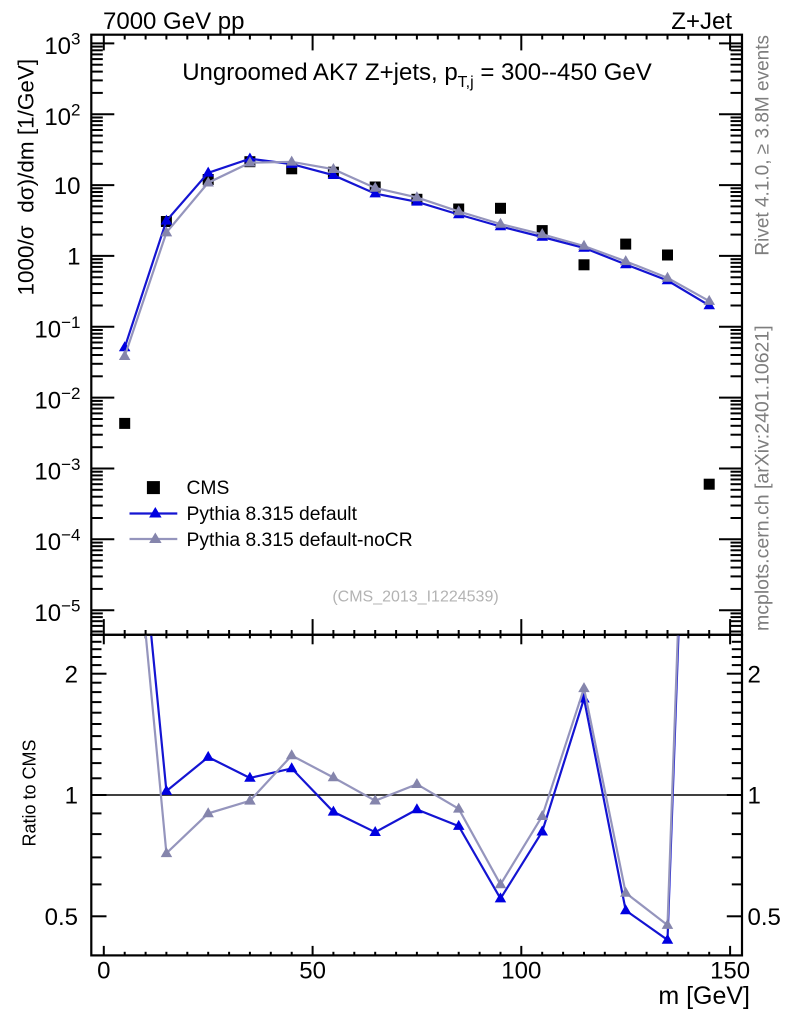 The height and width of the screenshot is (1029, 786). What do you see at coordinates (272, 514) in the screenshot?
I see `svg-text: Pythia 8.315 default` at bounding box center [272, 514].